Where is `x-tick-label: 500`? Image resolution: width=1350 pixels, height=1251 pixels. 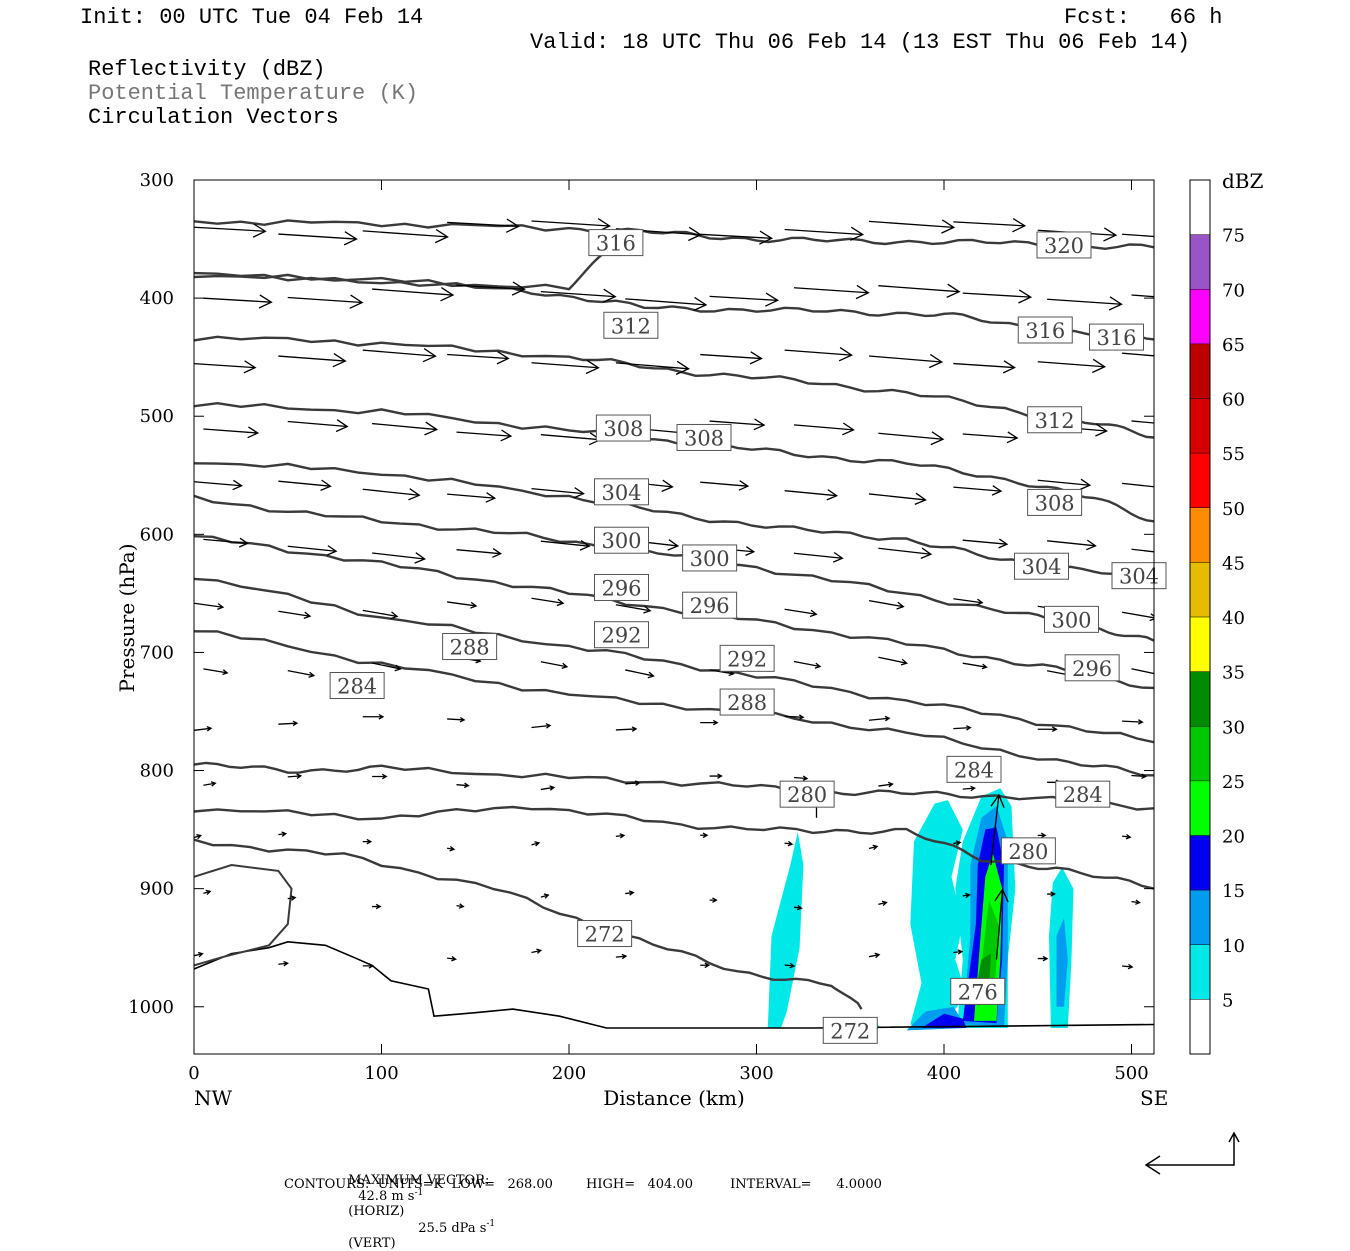
x-tick-label: 500 is located at coordinates (1131, 1073).